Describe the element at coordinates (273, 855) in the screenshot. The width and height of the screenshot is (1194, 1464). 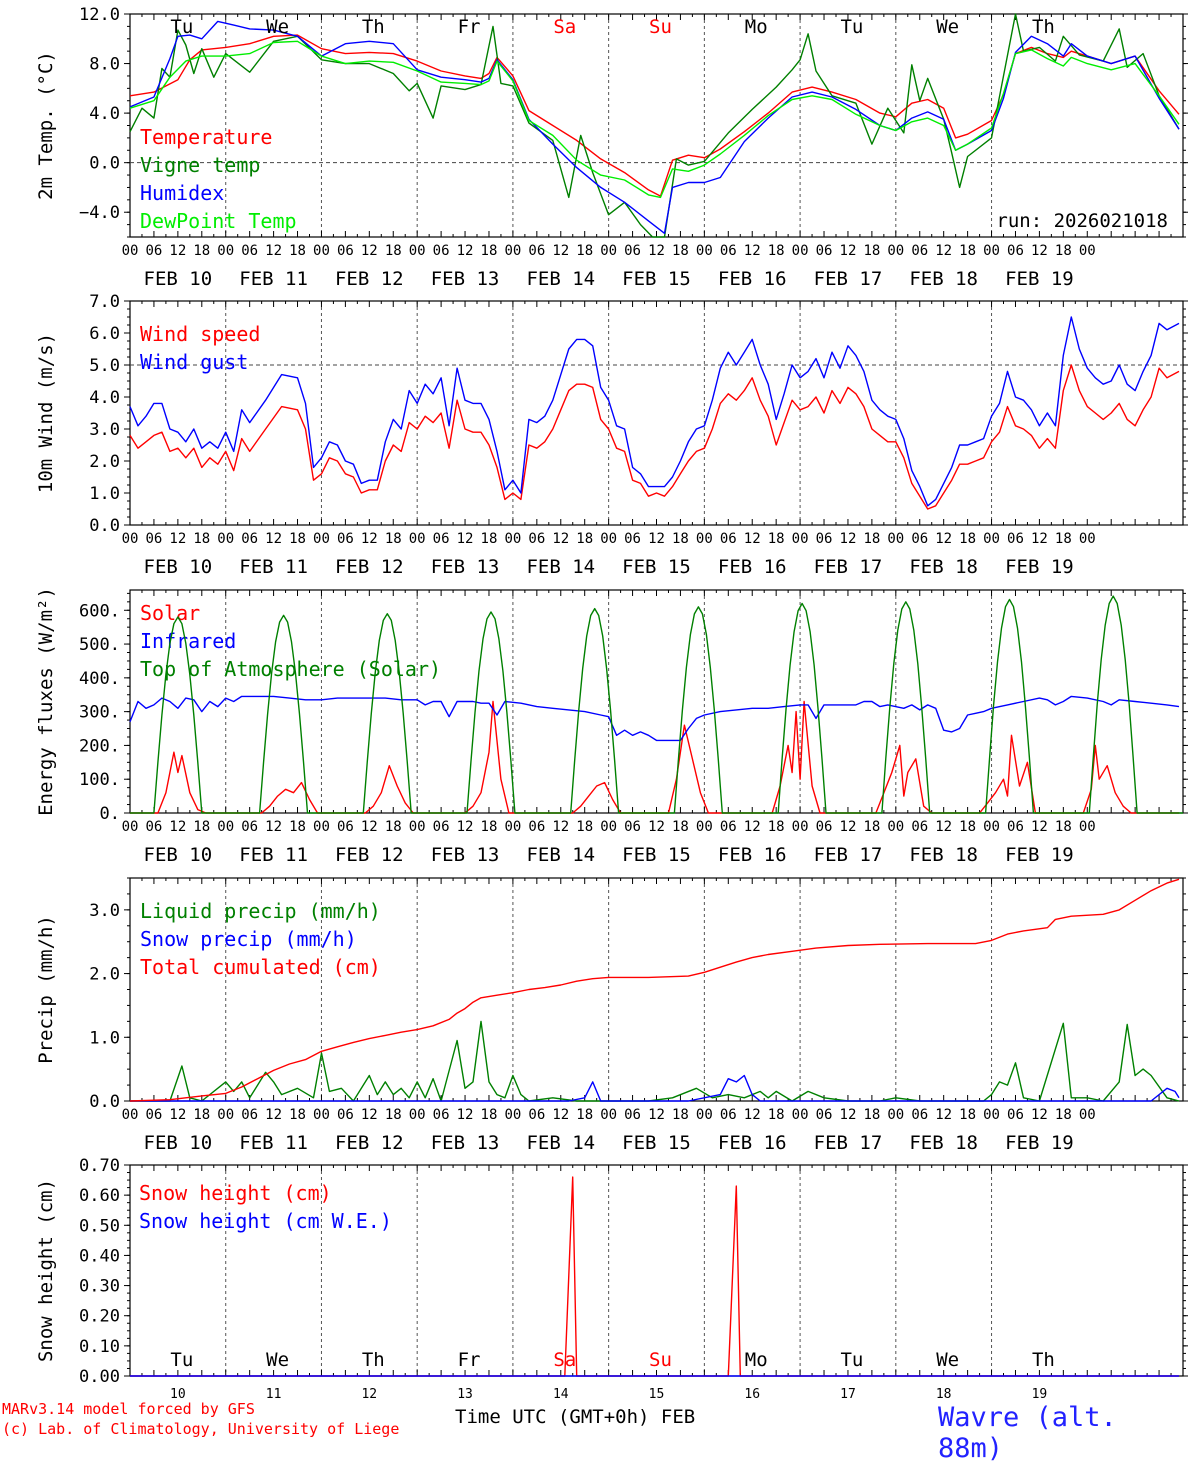
I see `flux-x-date-label: FEB 11` at that location.